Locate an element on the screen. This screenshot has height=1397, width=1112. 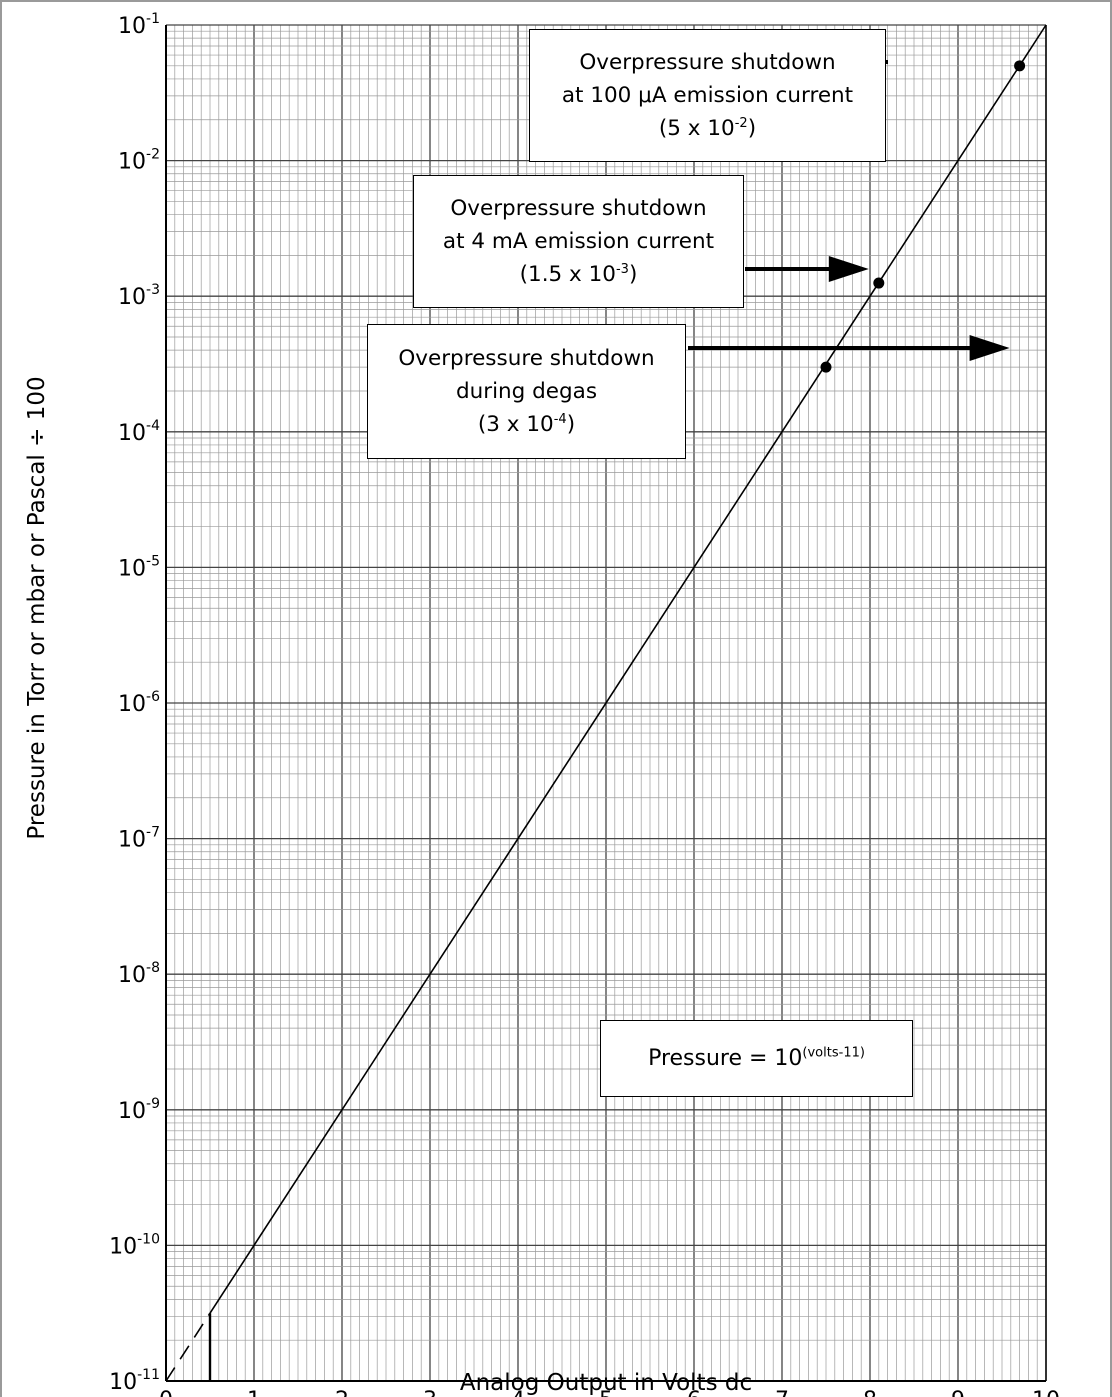
formula-base: Pressure = 10 is located at coordinates (725, 1058).